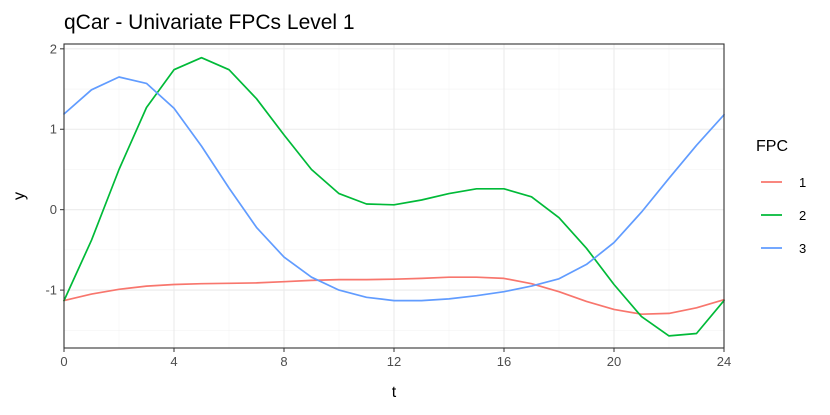  I want to click on legend-label-fpc-3: 3, so click(802, 248).